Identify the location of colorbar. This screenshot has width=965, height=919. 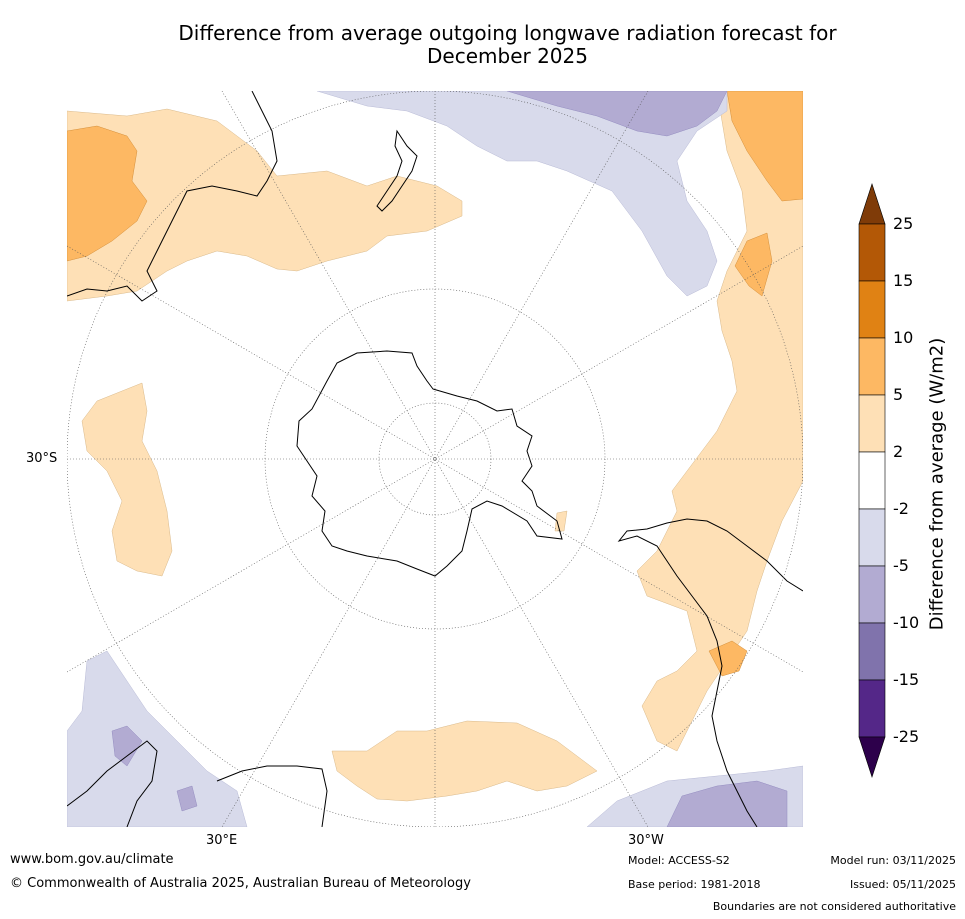
(872, 480).